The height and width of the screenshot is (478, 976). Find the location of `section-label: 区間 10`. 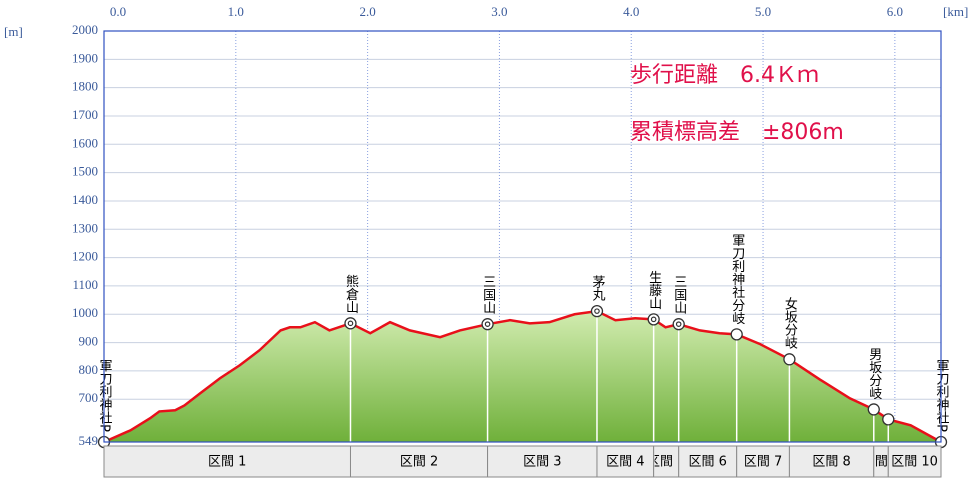

section-label: 区間 10 is located at coordinates (914, 462).